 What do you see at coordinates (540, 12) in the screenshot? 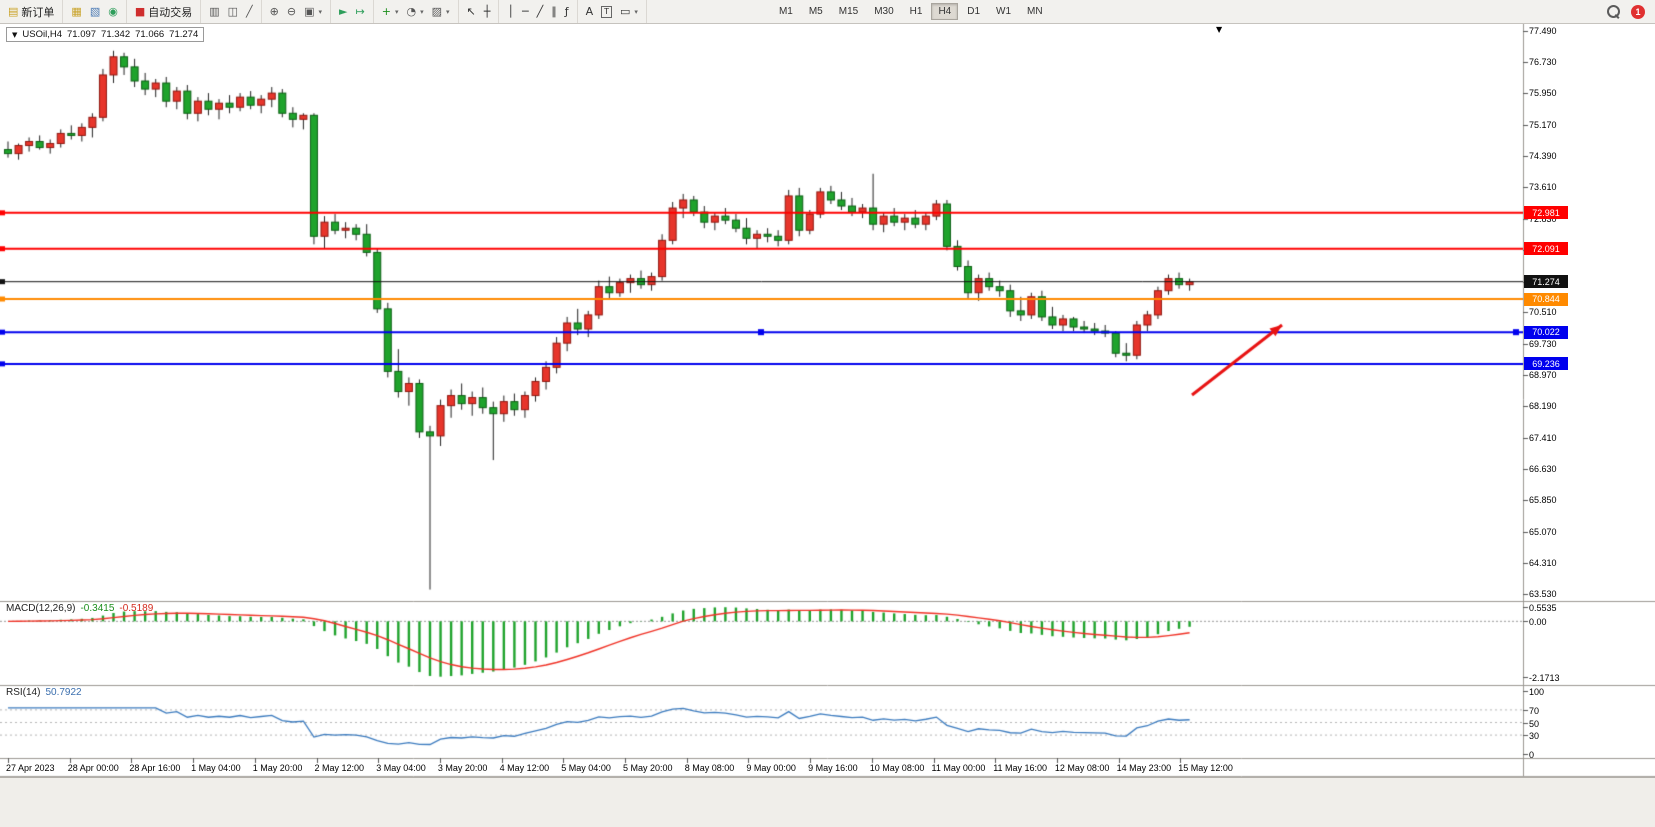
I see `trendline-button: ╱` at bounding box center [540, 12].